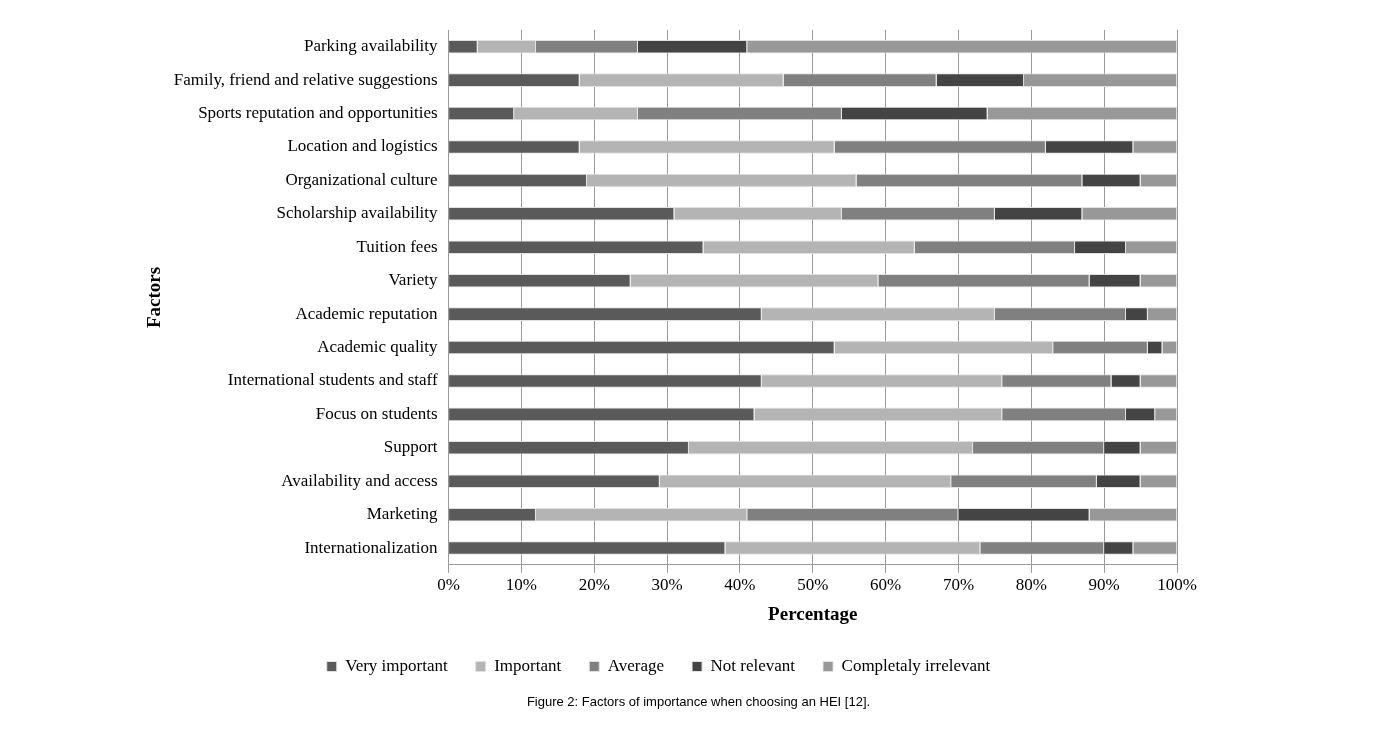  Describe the element at coordinates (396, 665) in the screenshot. I see `legend-label: Very important` at that location.